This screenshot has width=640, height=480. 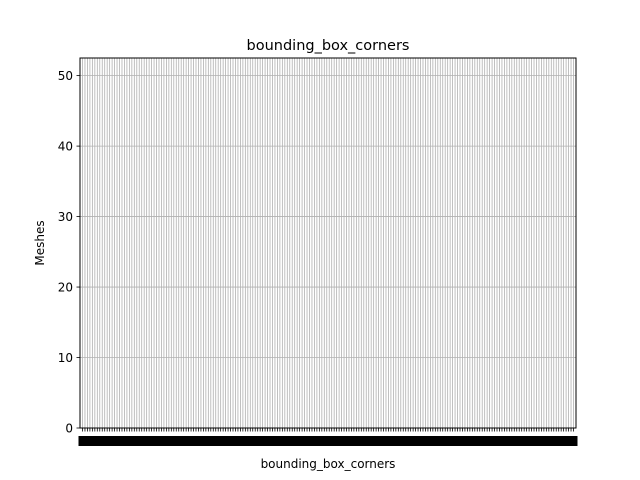 What do you see at coordinates (69, 252) in the screenshot?
I see `y-axis-ticks: 0 10 20 30 40 50` at bounding box center [69, 252].